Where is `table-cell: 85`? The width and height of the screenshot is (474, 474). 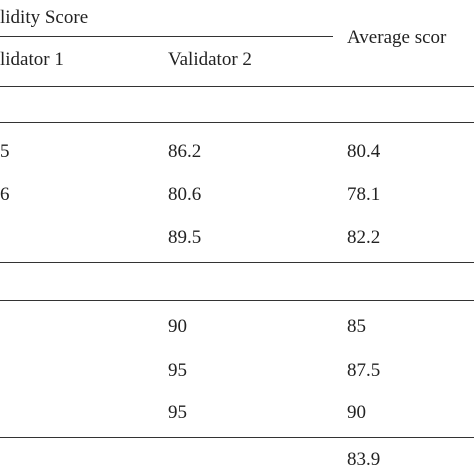
table-cell: 85 is located at coordinates (356, 326).